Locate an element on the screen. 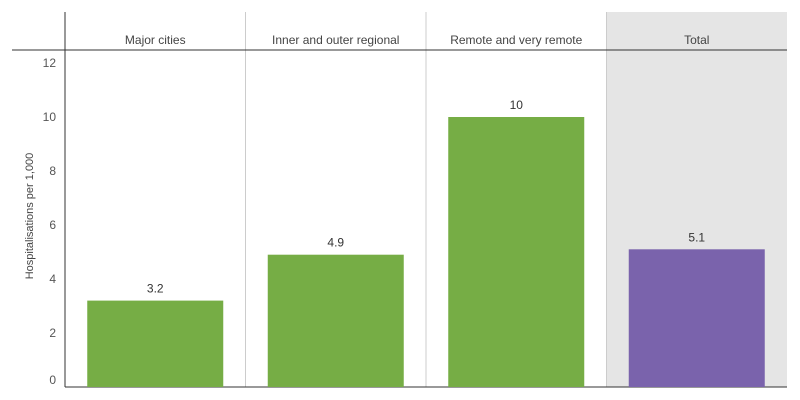 This screenshot has height=400, width=800. y-tick-label: 12 is located at coordinates (50, 63).